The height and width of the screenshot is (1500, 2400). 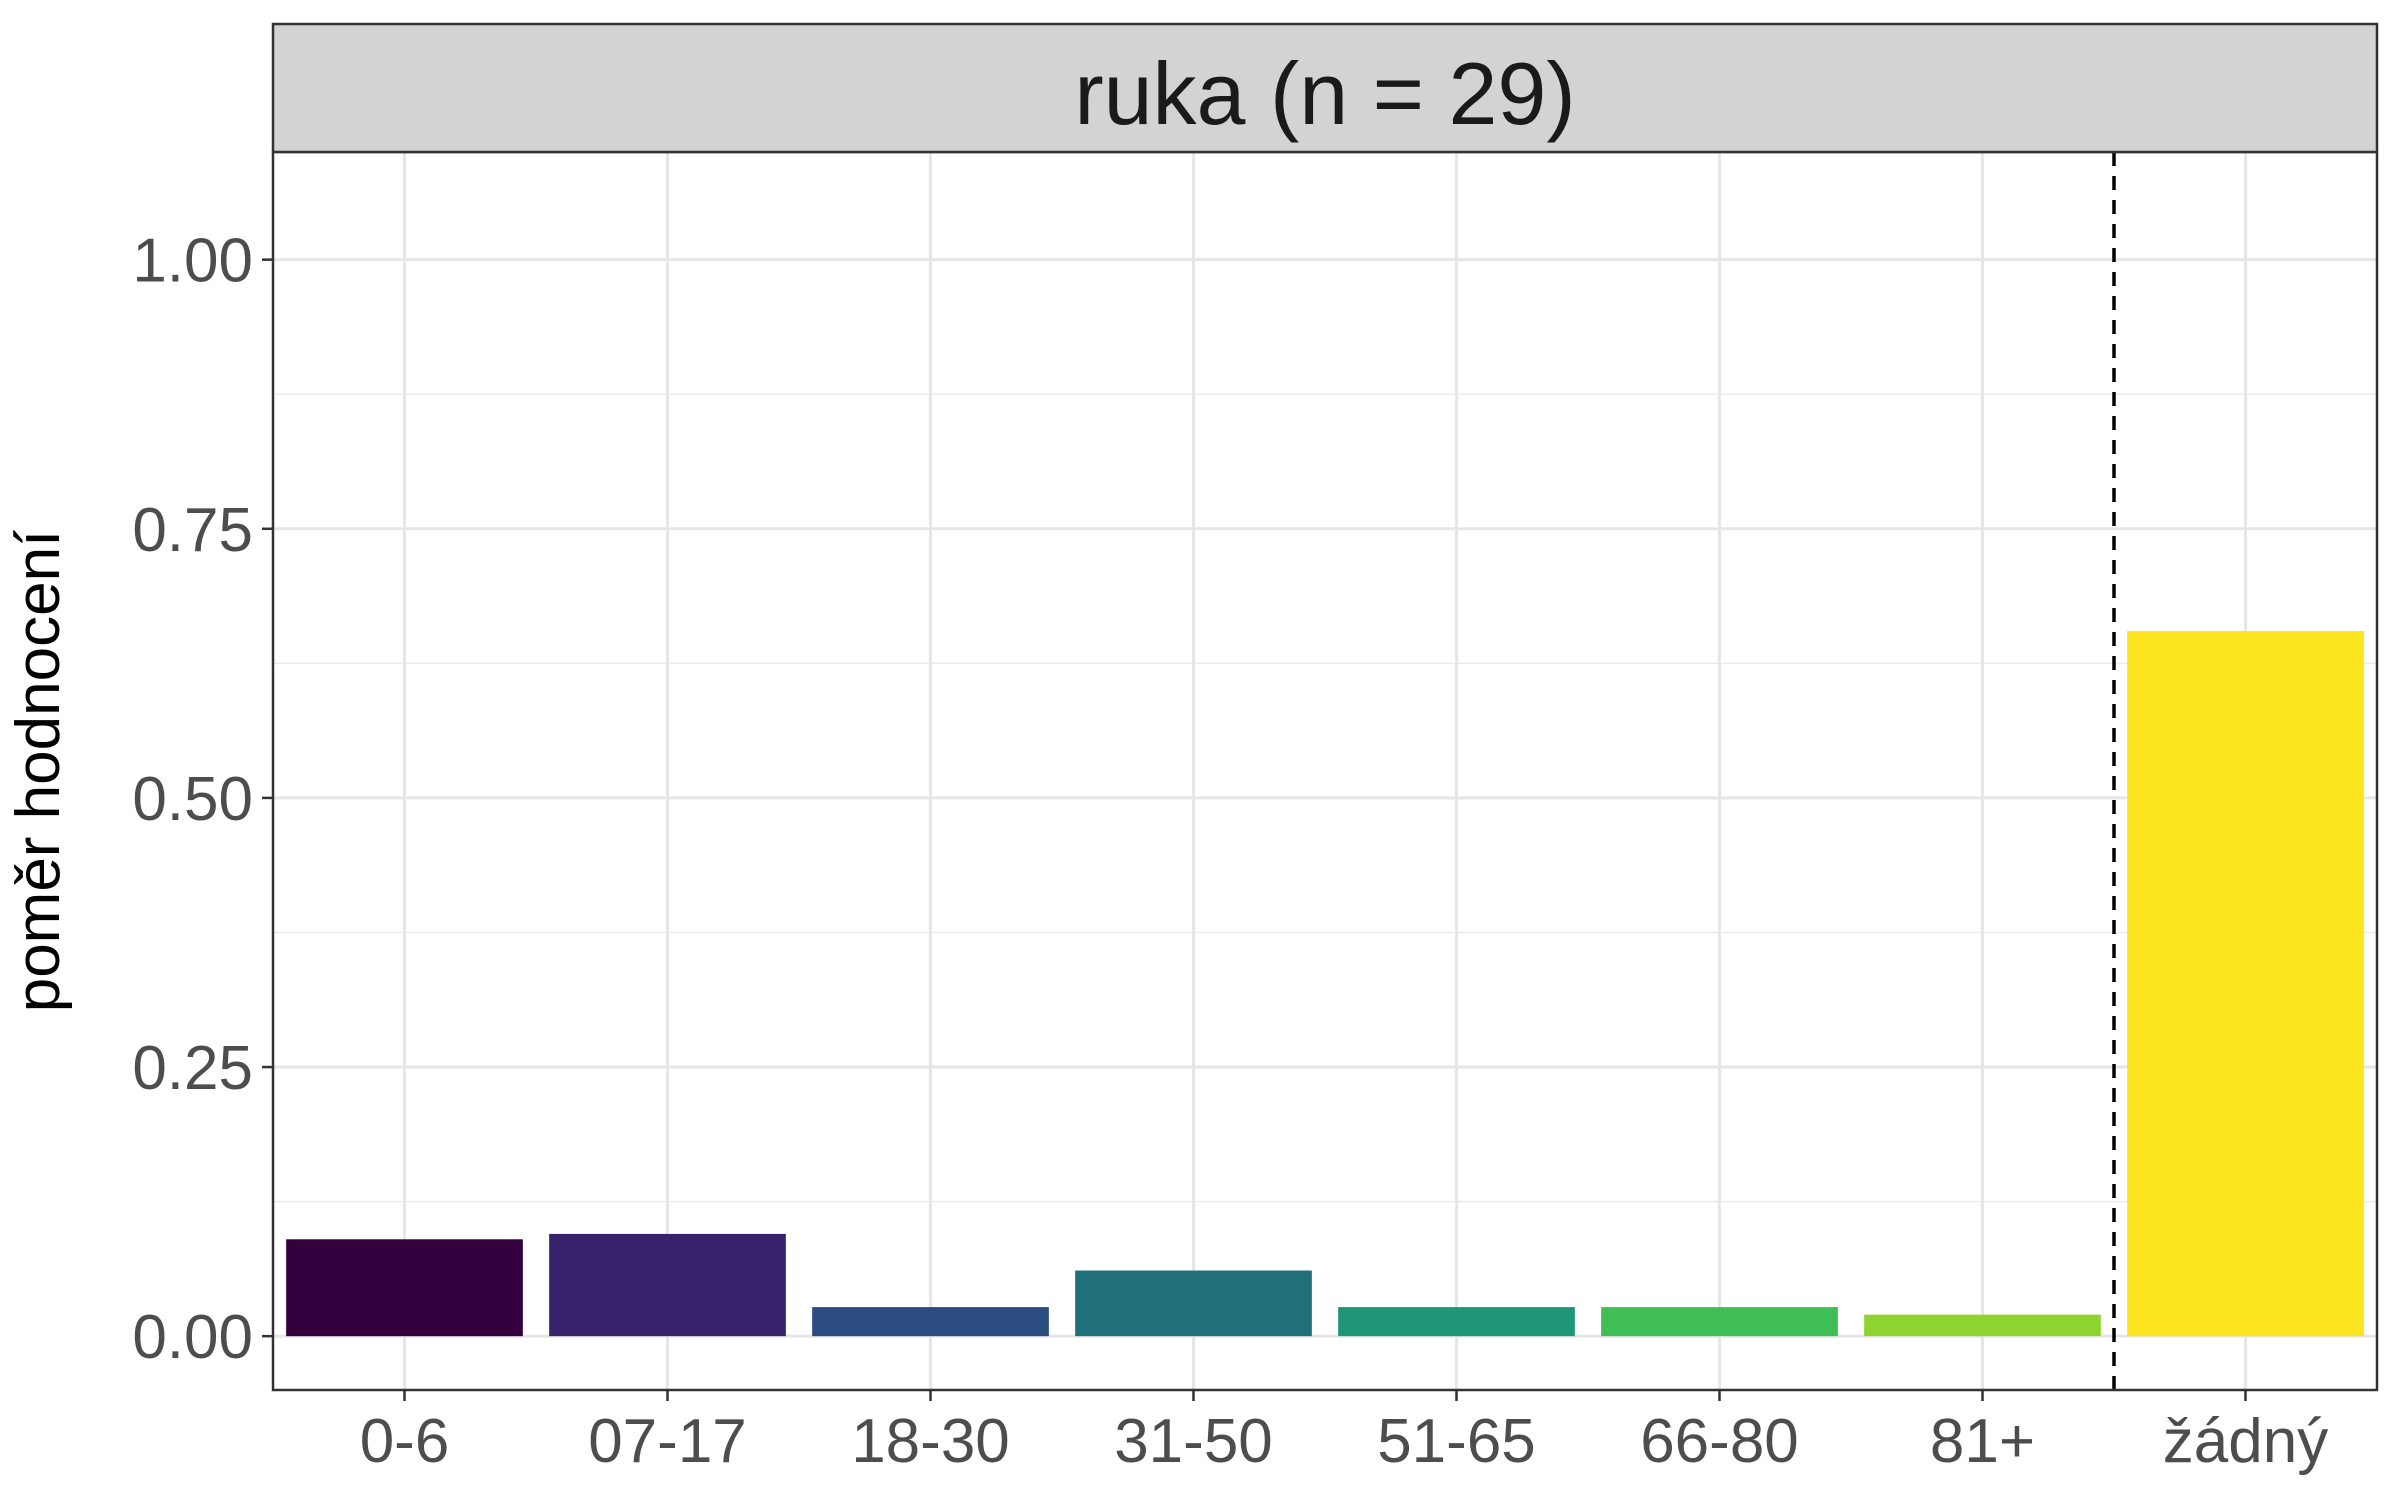 I want to click on y-tick-label: 0.75, so click(x=192, y=530).